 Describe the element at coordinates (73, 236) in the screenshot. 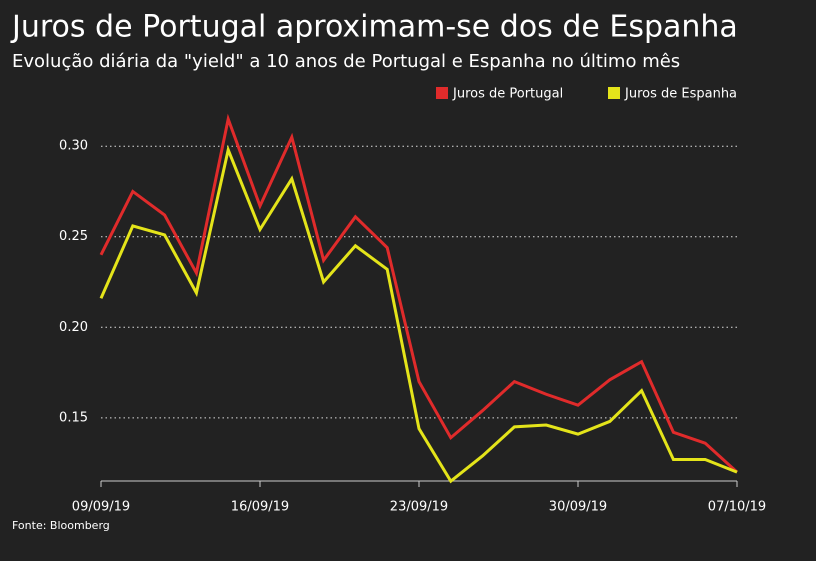

I see `y-tick-label: 0.25` at that location.